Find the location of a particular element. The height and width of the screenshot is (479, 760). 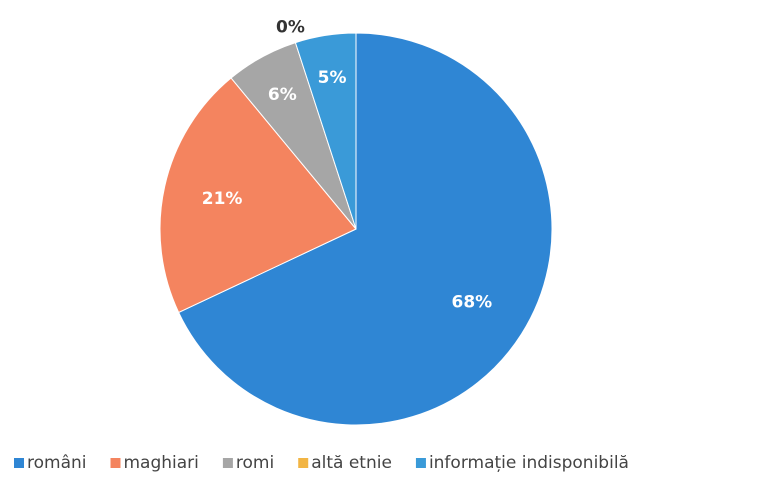

legend-label: altă etnie is located at coordinates (351, 463).